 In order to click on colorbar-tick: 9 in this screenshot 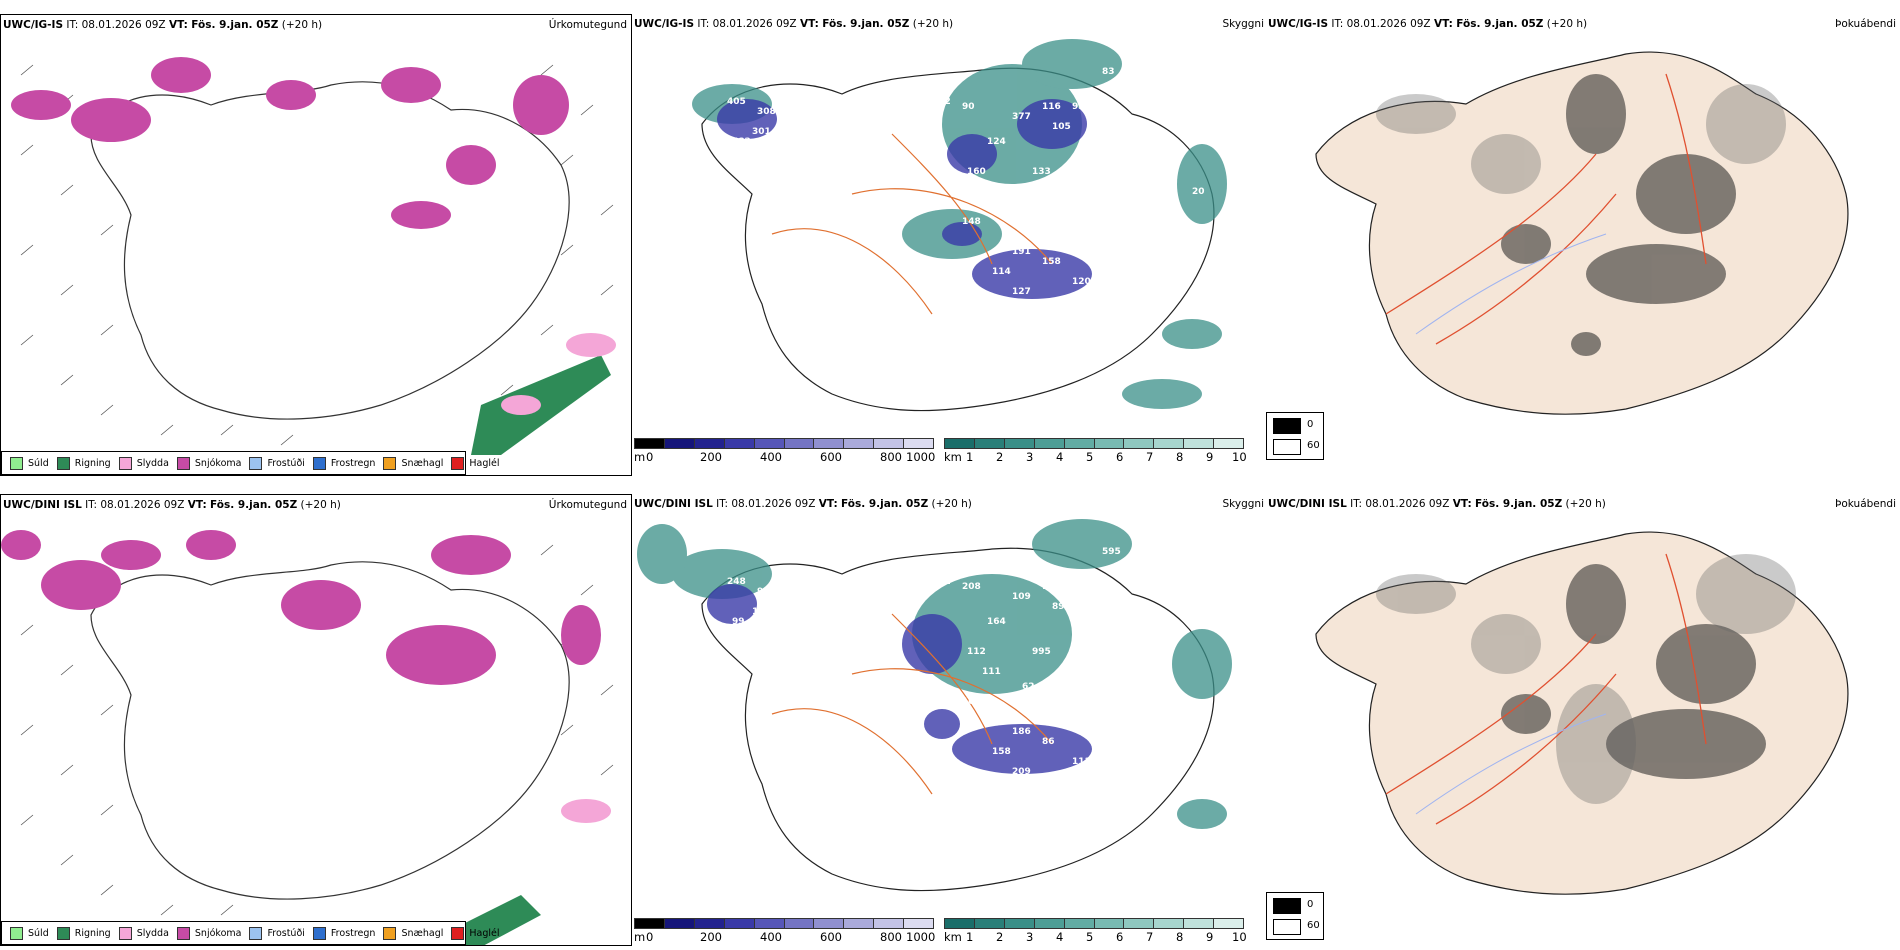, I will do `click(1210, 457)`.